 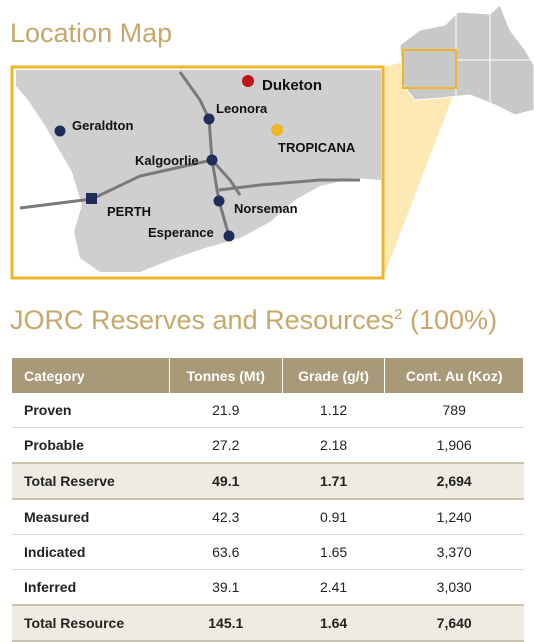 I want to click on table-cell: Total Resource, so click(x=91, y=623).